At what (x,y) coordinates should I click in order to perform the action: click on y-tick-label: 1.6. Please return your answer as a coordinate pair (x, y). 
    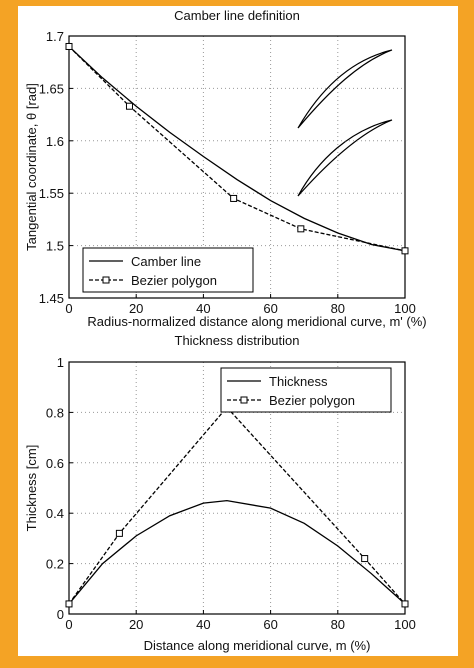
    Looking at the image, I should click on (55, 141).